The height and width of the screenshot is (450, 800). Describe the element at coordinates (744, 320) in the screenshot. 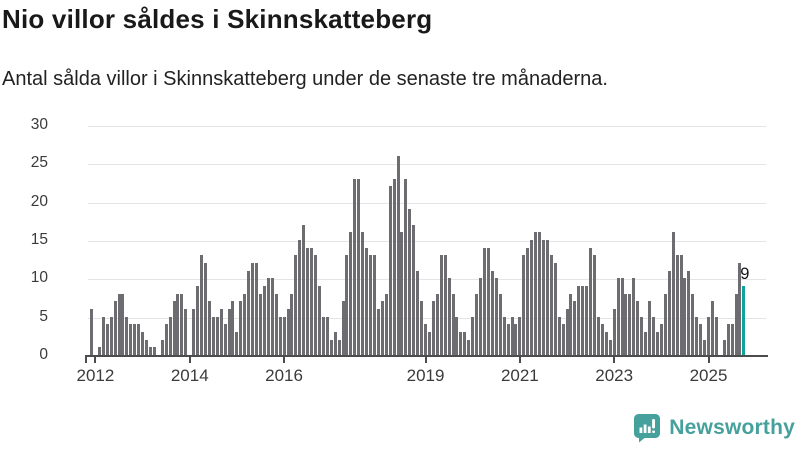

I see `highlight-bar` at that location.